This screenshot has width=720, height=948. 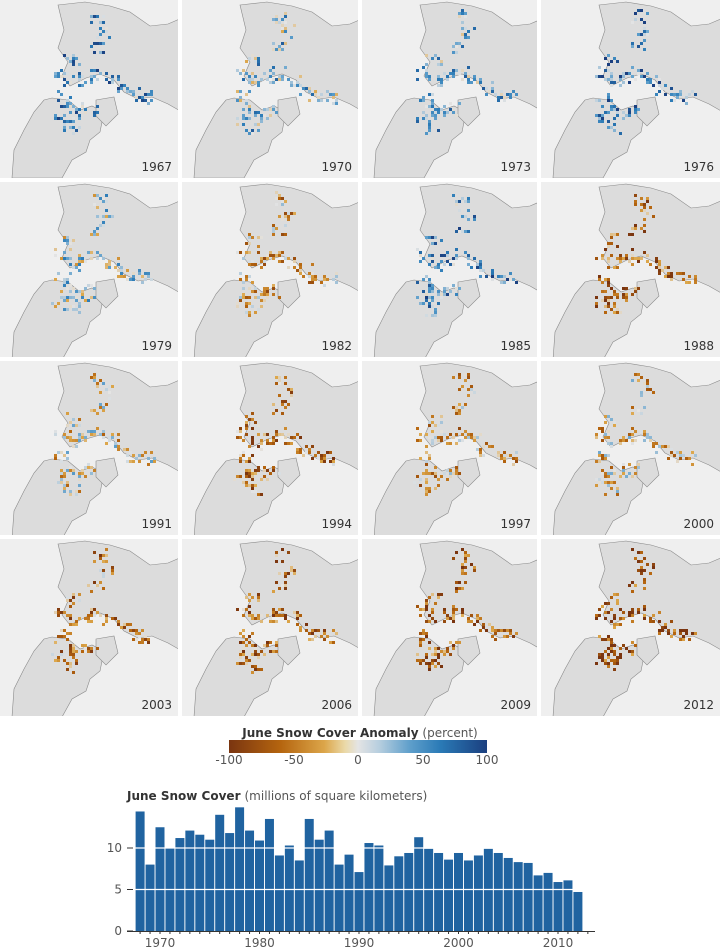 What do you see at coordinates (389, 898) in the screenshot?
I see `bar-1993` at bounding box center [389, 898].